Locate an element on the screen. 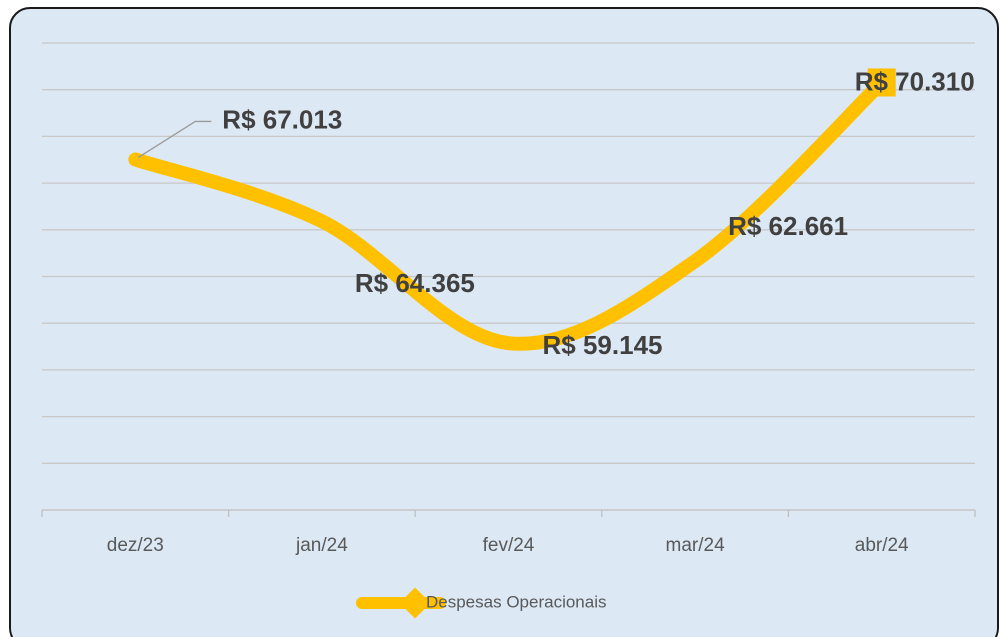 Image resolution: width=1004 pixels, height=637 pixels. x-tick-label: fev/24 is located at coordinates (509, 545).